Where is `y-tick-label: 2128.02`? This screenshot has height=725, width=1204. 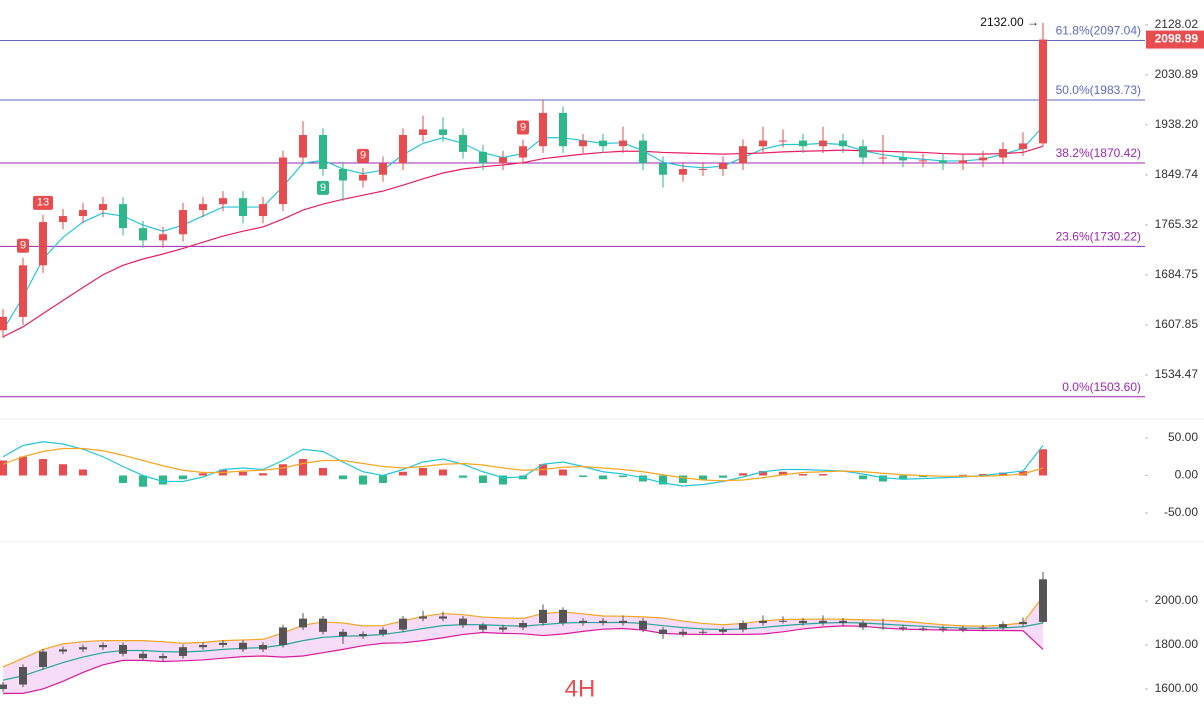 y-tick-label: 2128.02 is located at coordinates (1177, 24).